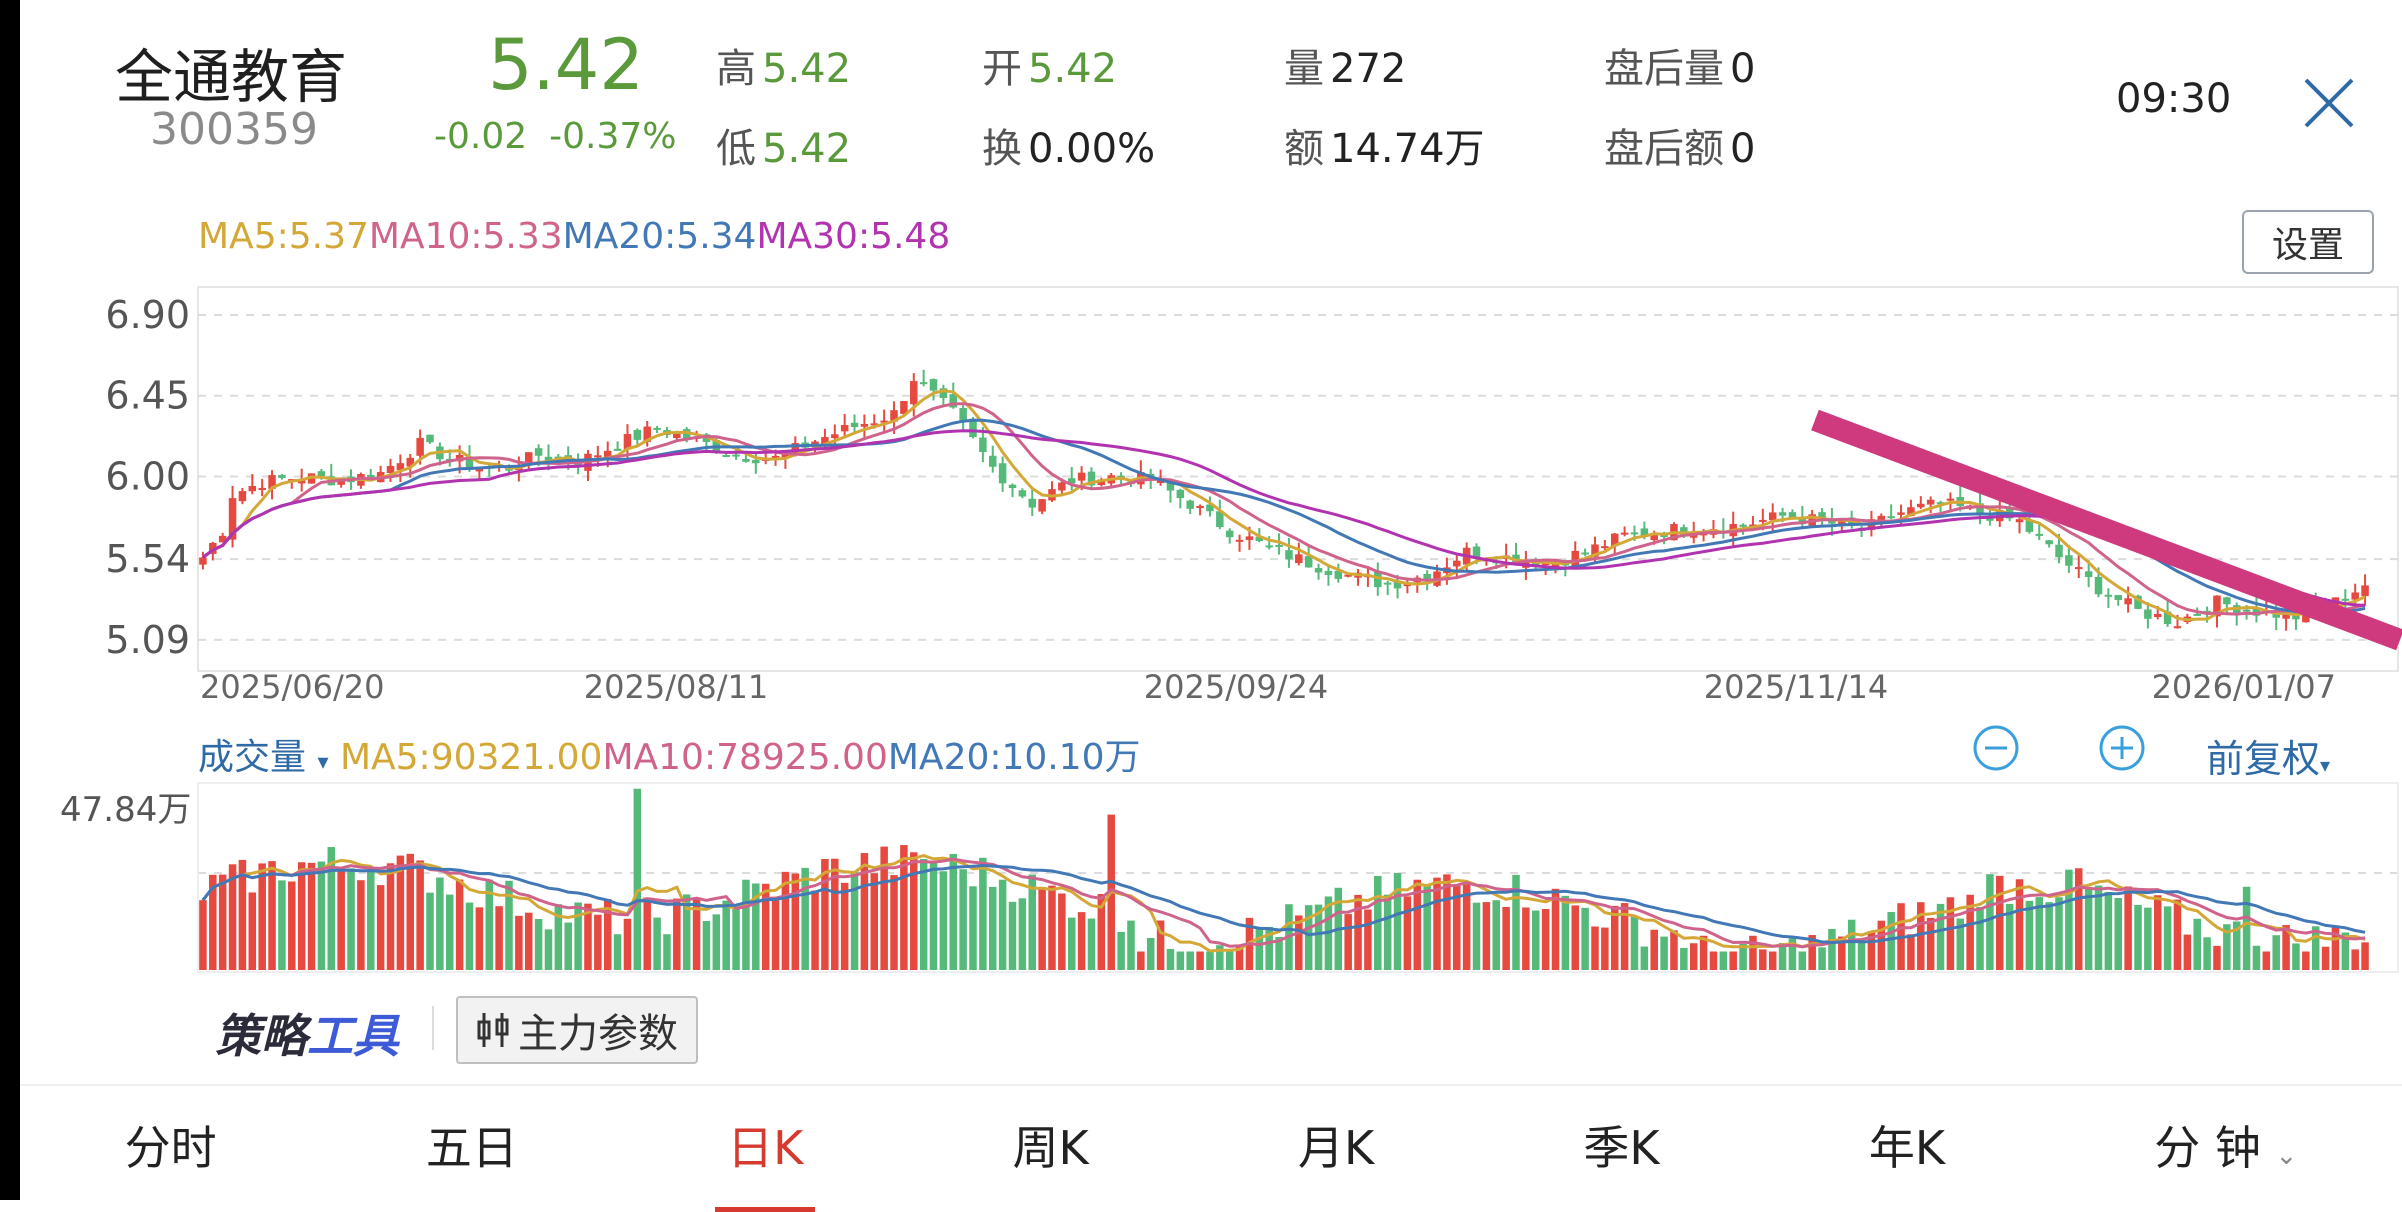 Image resolution: width=2402 pixels, height=1212 pixels. Describe the element at coordinates (263, 757) in the screenshot. I see `volume-indicator-selector: 成交量 ▾` at that location.